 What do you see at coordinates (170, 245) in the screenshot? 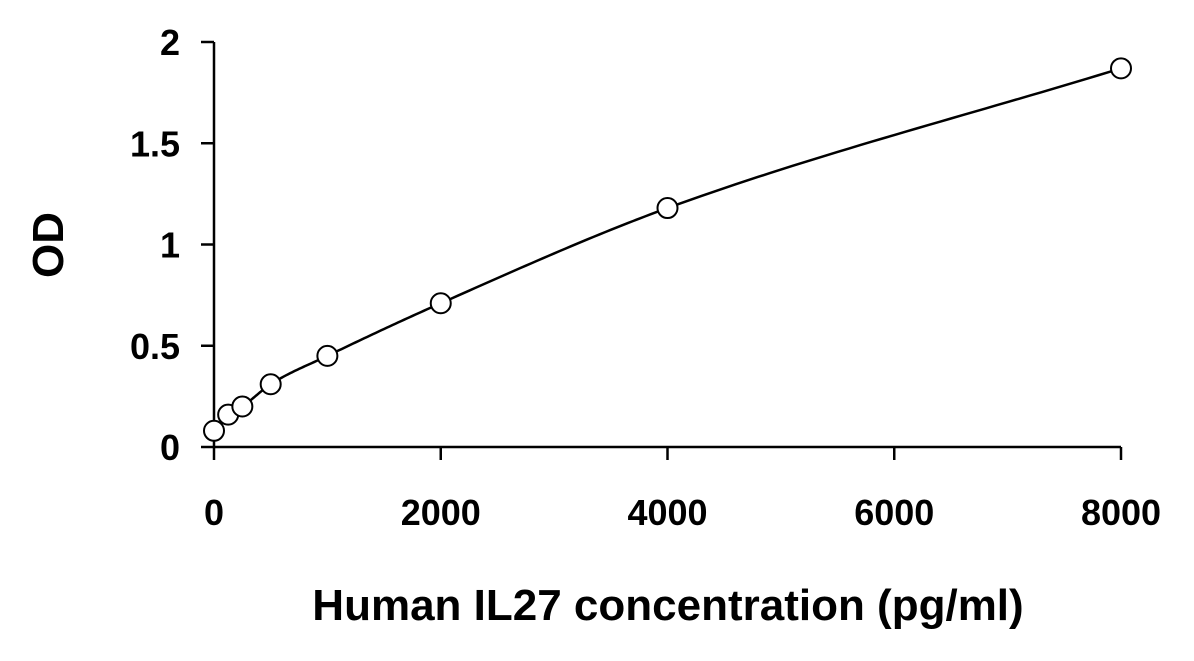
I see `y-tick-label: 1` at bounding box center [170, 245].